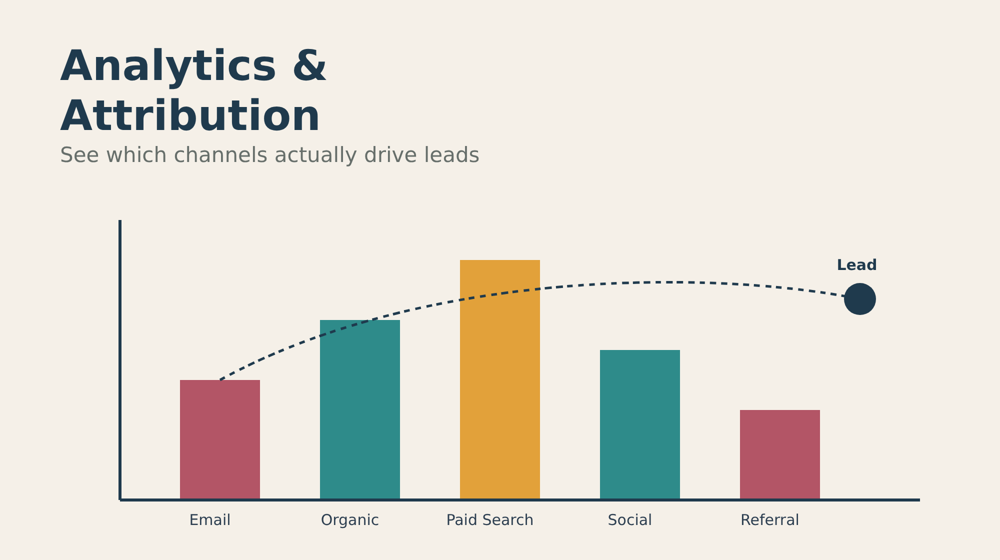 This screenshot has height=560, width=1000. What do you see at coordinates (270, 155) in the screenshot?
I see `chart-subtitle: See which channels actually drive leads` at bounding box center [270, 155].